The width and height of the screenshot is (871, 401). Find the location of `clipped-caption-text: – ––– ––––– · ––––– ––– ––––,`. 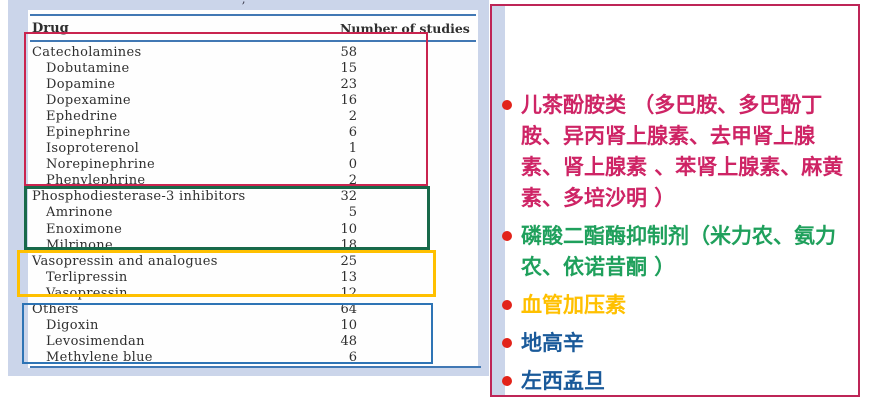

clipped-caption-text: – ––– ––––– · ––––– ––– ––––, is located at coordinates (178, 3).